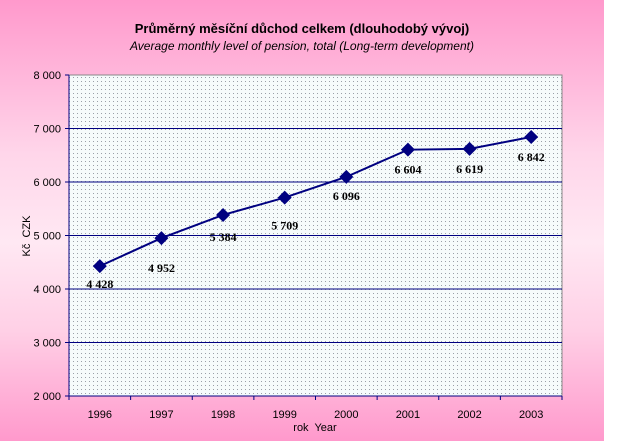  What do you see at coordinates (408, 415) in the screenshot?
I see `x-tick-label: 2001` at bounding box center [408, 415].